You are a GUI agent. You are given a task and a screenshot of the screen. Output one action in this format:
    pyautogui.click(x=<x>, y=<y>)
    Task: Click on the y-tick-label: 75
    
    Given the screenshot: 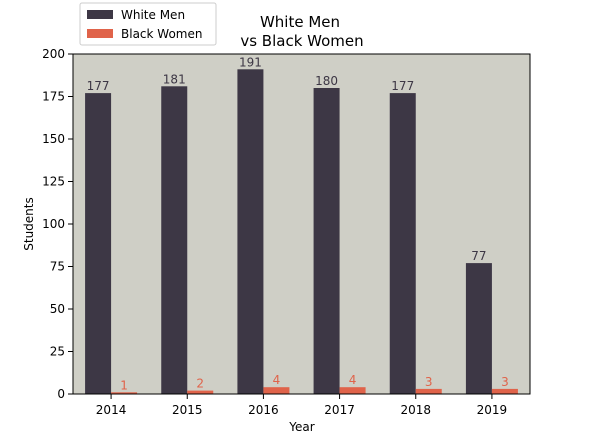 What is the action you would take?
    pyautogui.click(x=57, y=267)
    